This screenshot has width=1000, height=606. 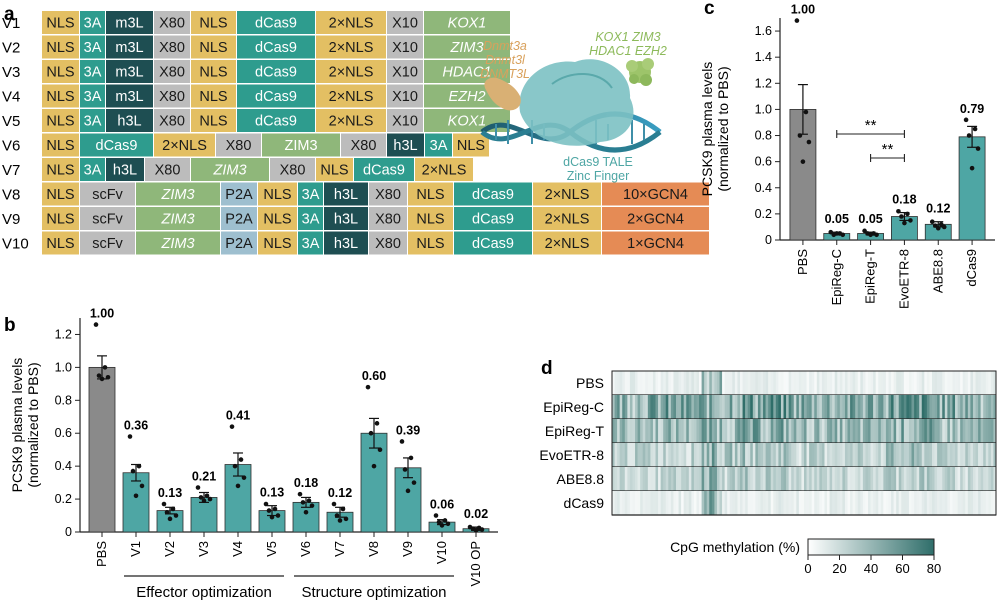 What do you see at coordinates (63, 367) in the screenshot?
I see `y-tick-label: 1.0` at bounding box center [63, 367].